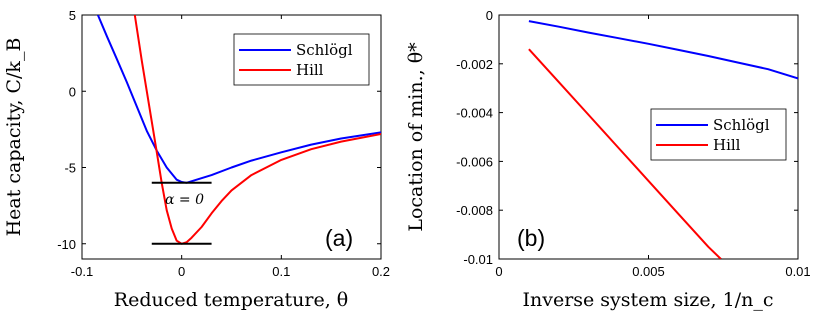 The width and height of the screenshot is (819, 322). Describe the element at coordinates (72, 15) in the screenshot. I see `panel-a-ytick-label: 5` at that location.